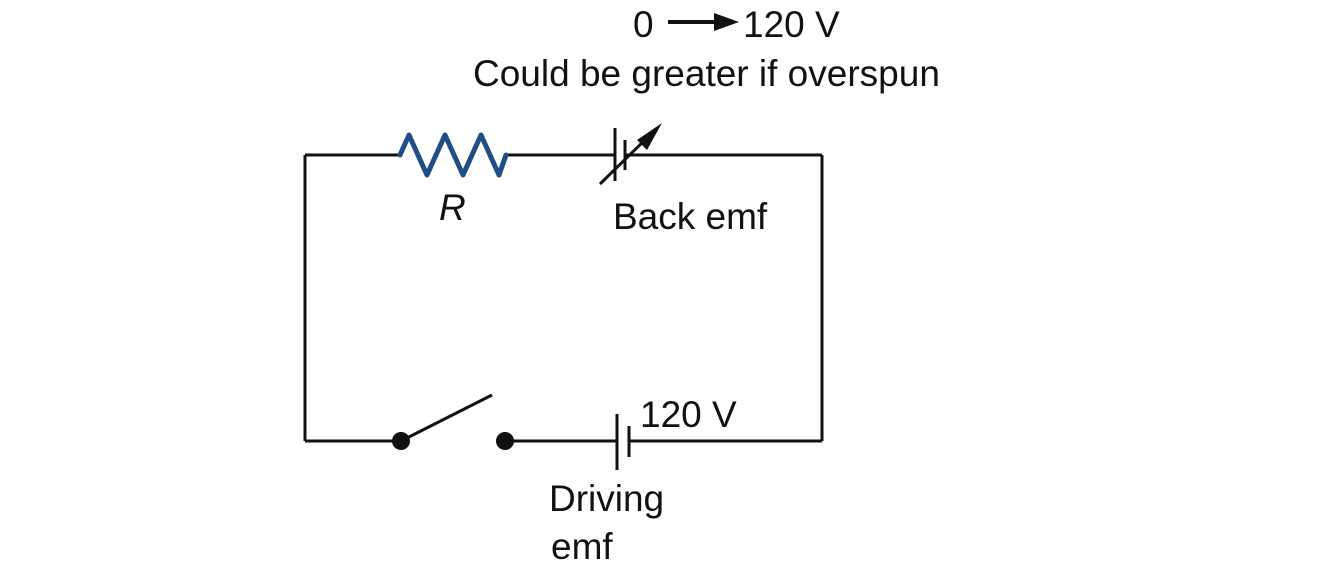  What do you see at coordinates (688, 414) in the screenshot?
I see `driving-voltage-label: 120 V` at bounding box center [688, 414].